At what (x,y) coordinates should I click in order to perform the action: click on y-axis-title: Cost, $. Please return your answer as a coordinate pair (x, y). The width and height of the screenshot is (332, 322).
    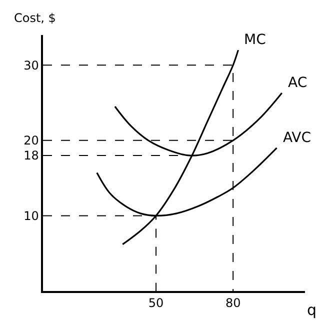
    Looking at the image, I should click on (35, 18).